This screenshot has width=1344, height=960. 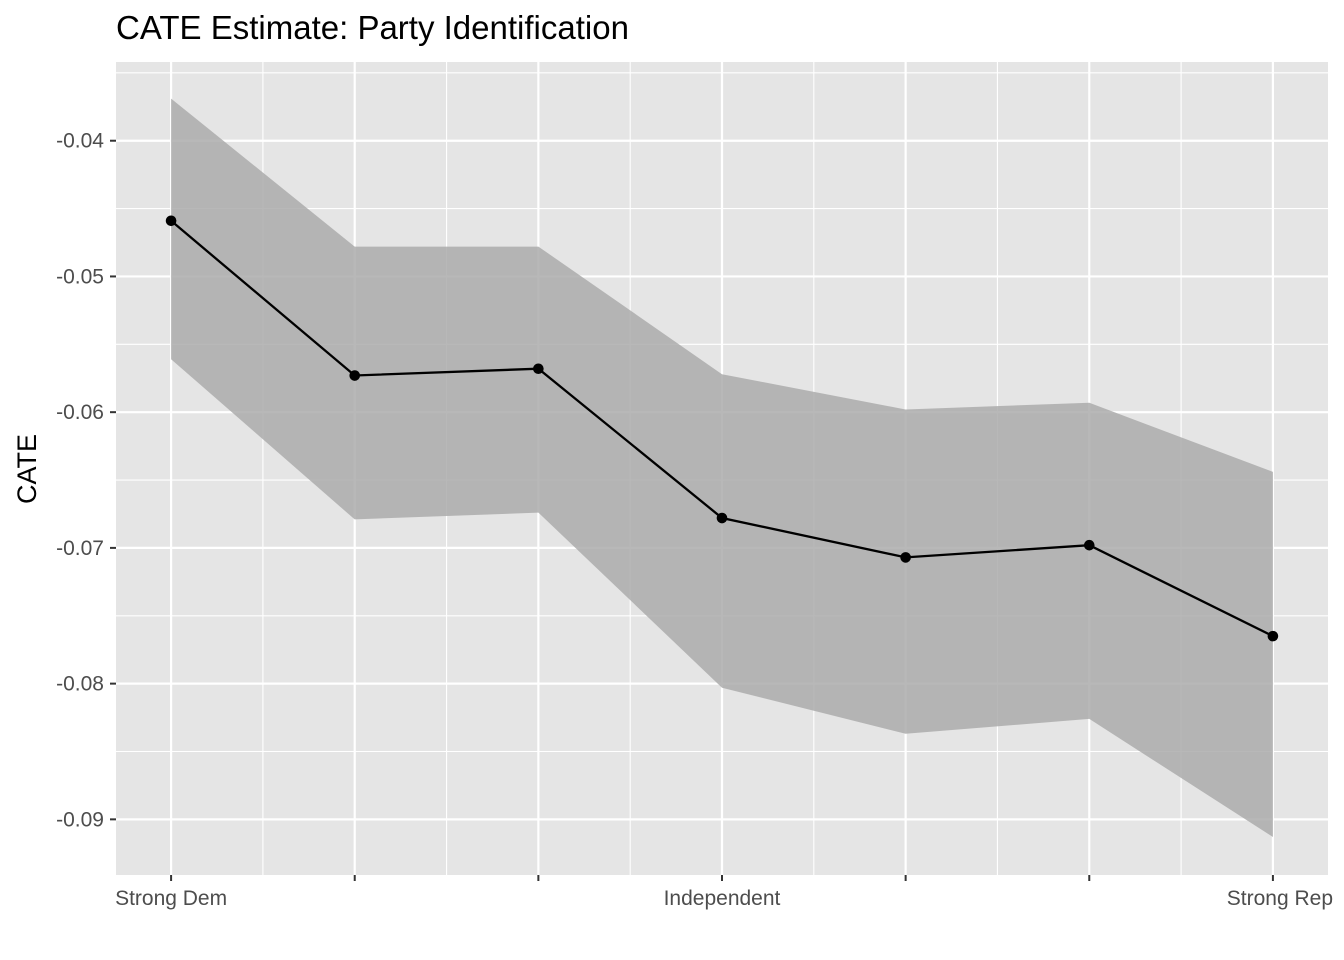 What do you see at coordinates (80, 548) in the screenshot?
I see `y-tick-label: -0.07` at bounding box center [80, 548].